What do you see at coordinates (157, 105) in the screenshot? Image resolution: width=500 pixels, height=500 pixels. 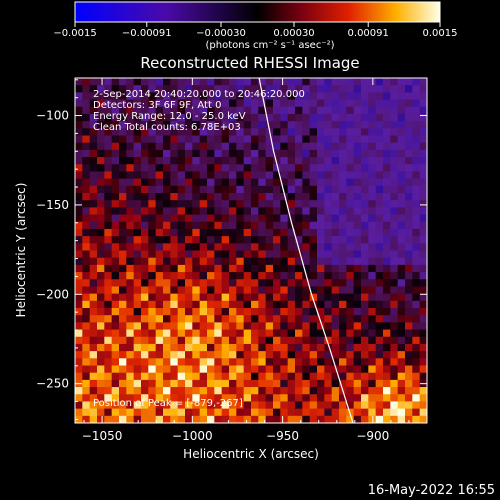 I see `annotation-line: Detectors: 3F 6F 9F, Att 0` at bounding box center [157, 105].